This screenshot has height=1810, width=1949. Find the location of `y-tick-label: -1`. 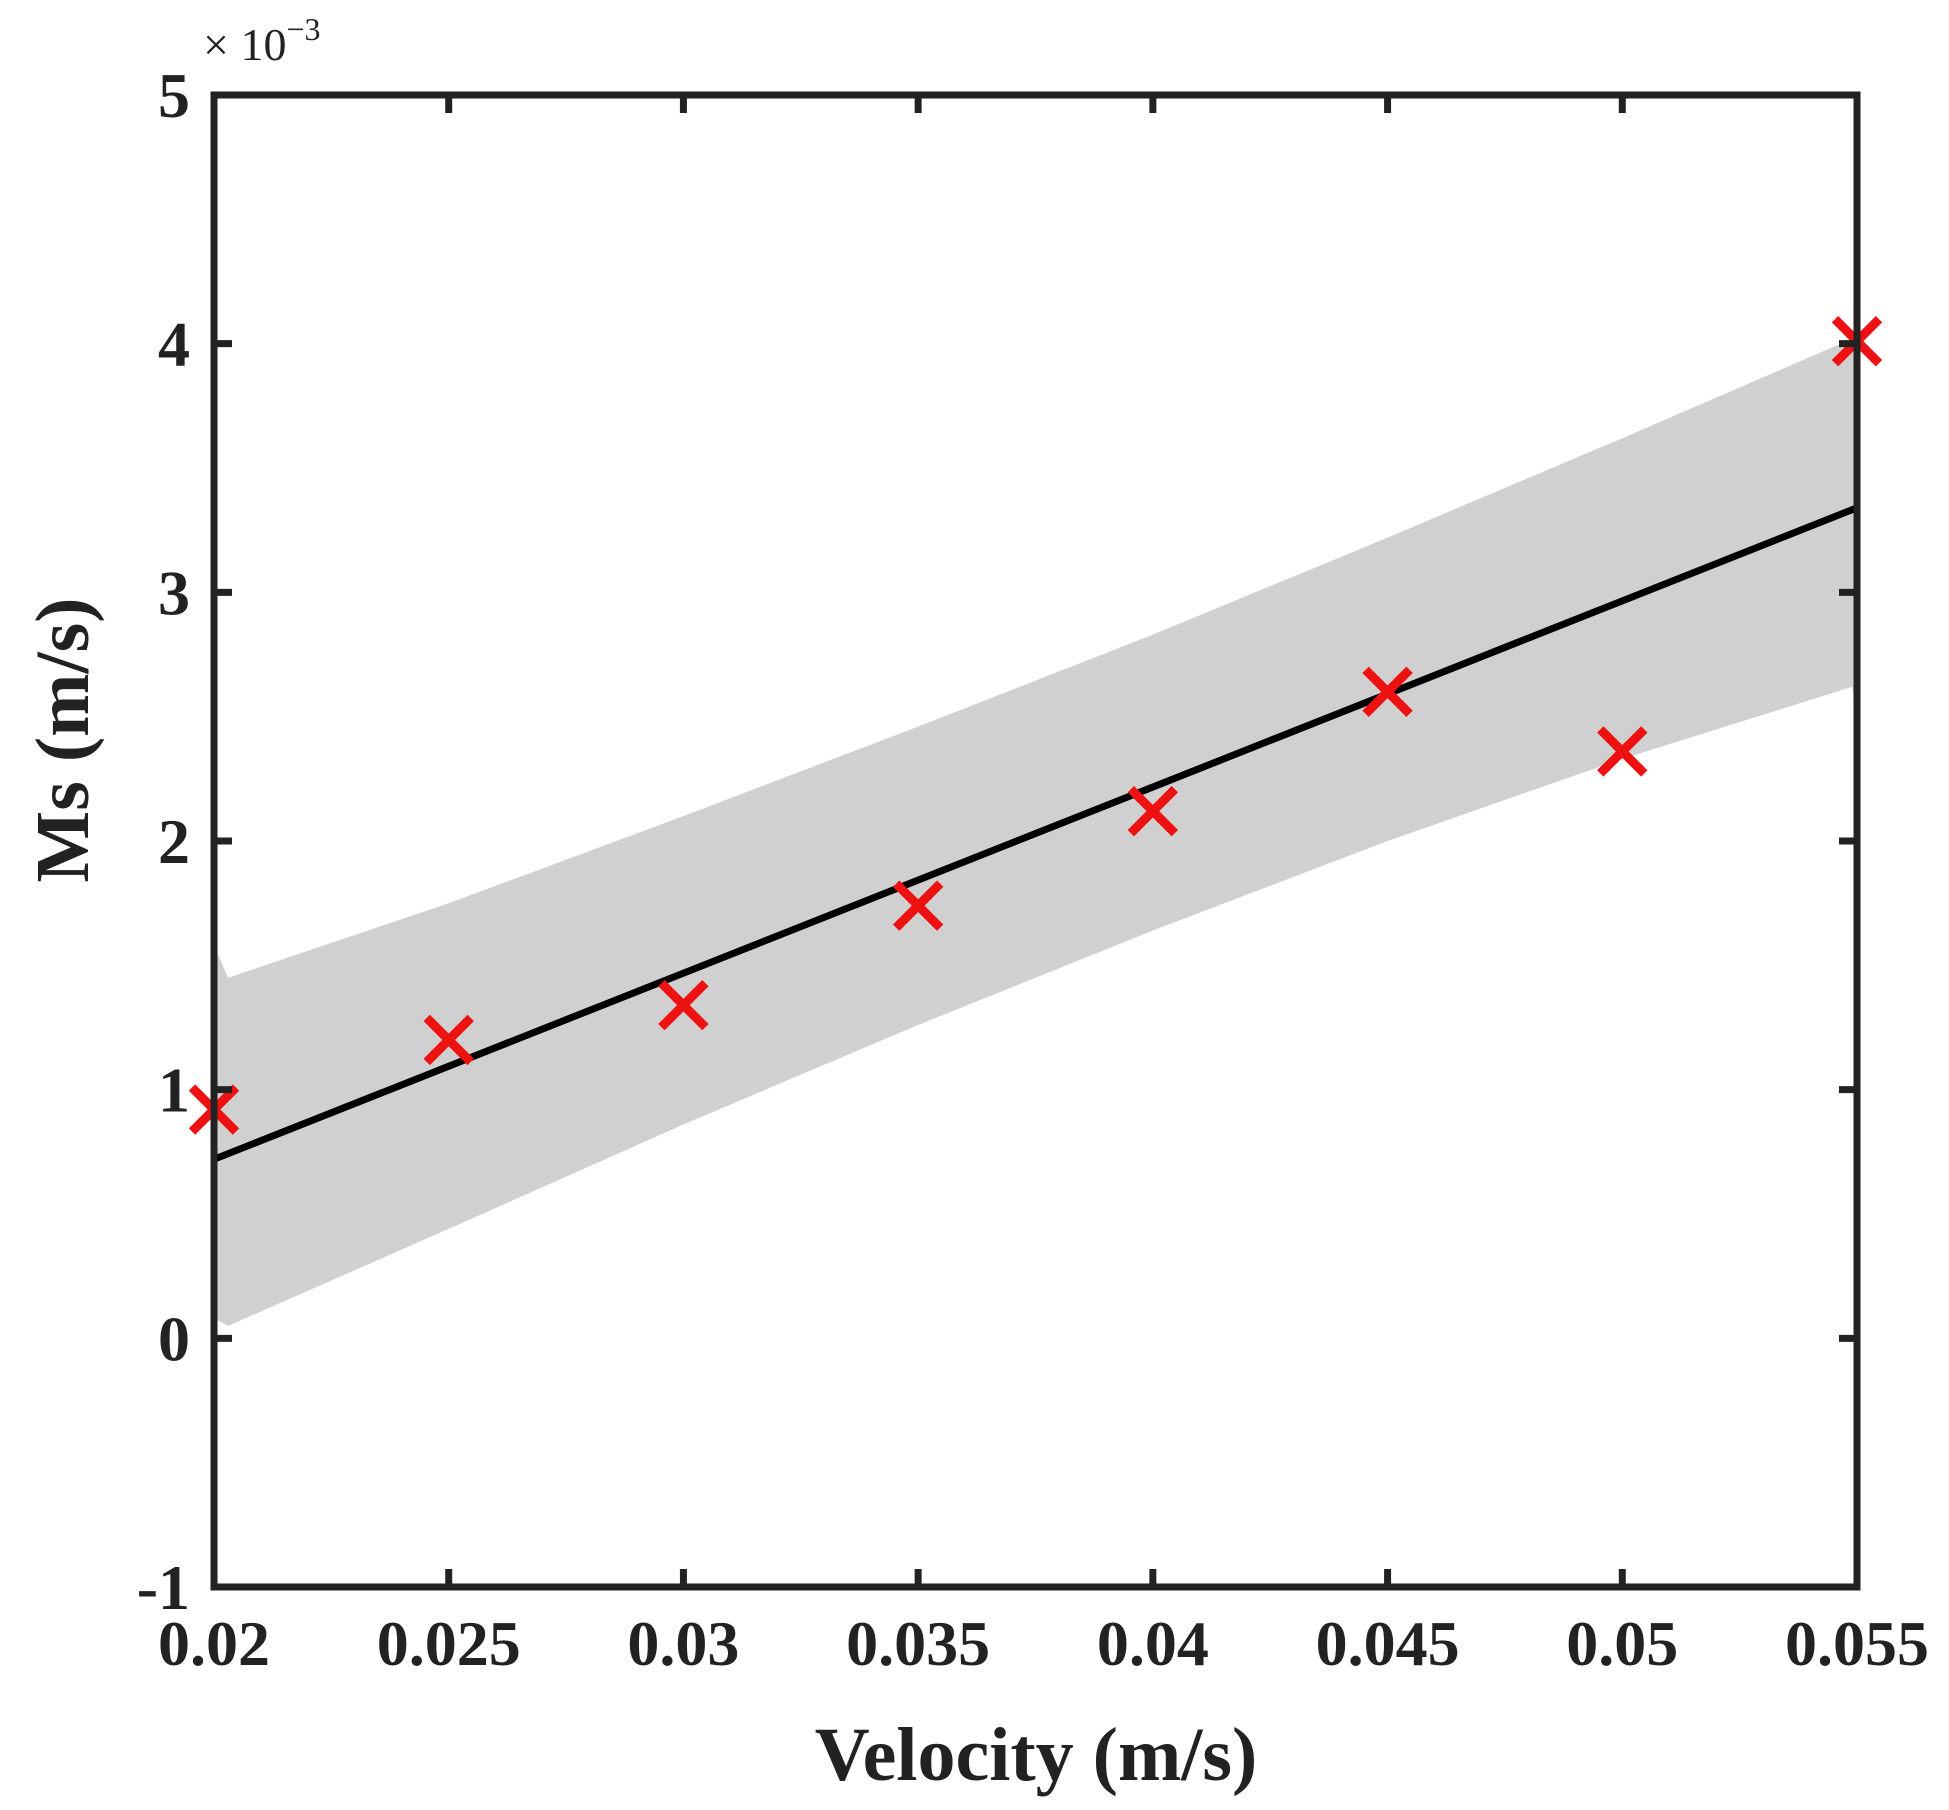

y-tick-label: -1 is located at coordinates (163, 1587).